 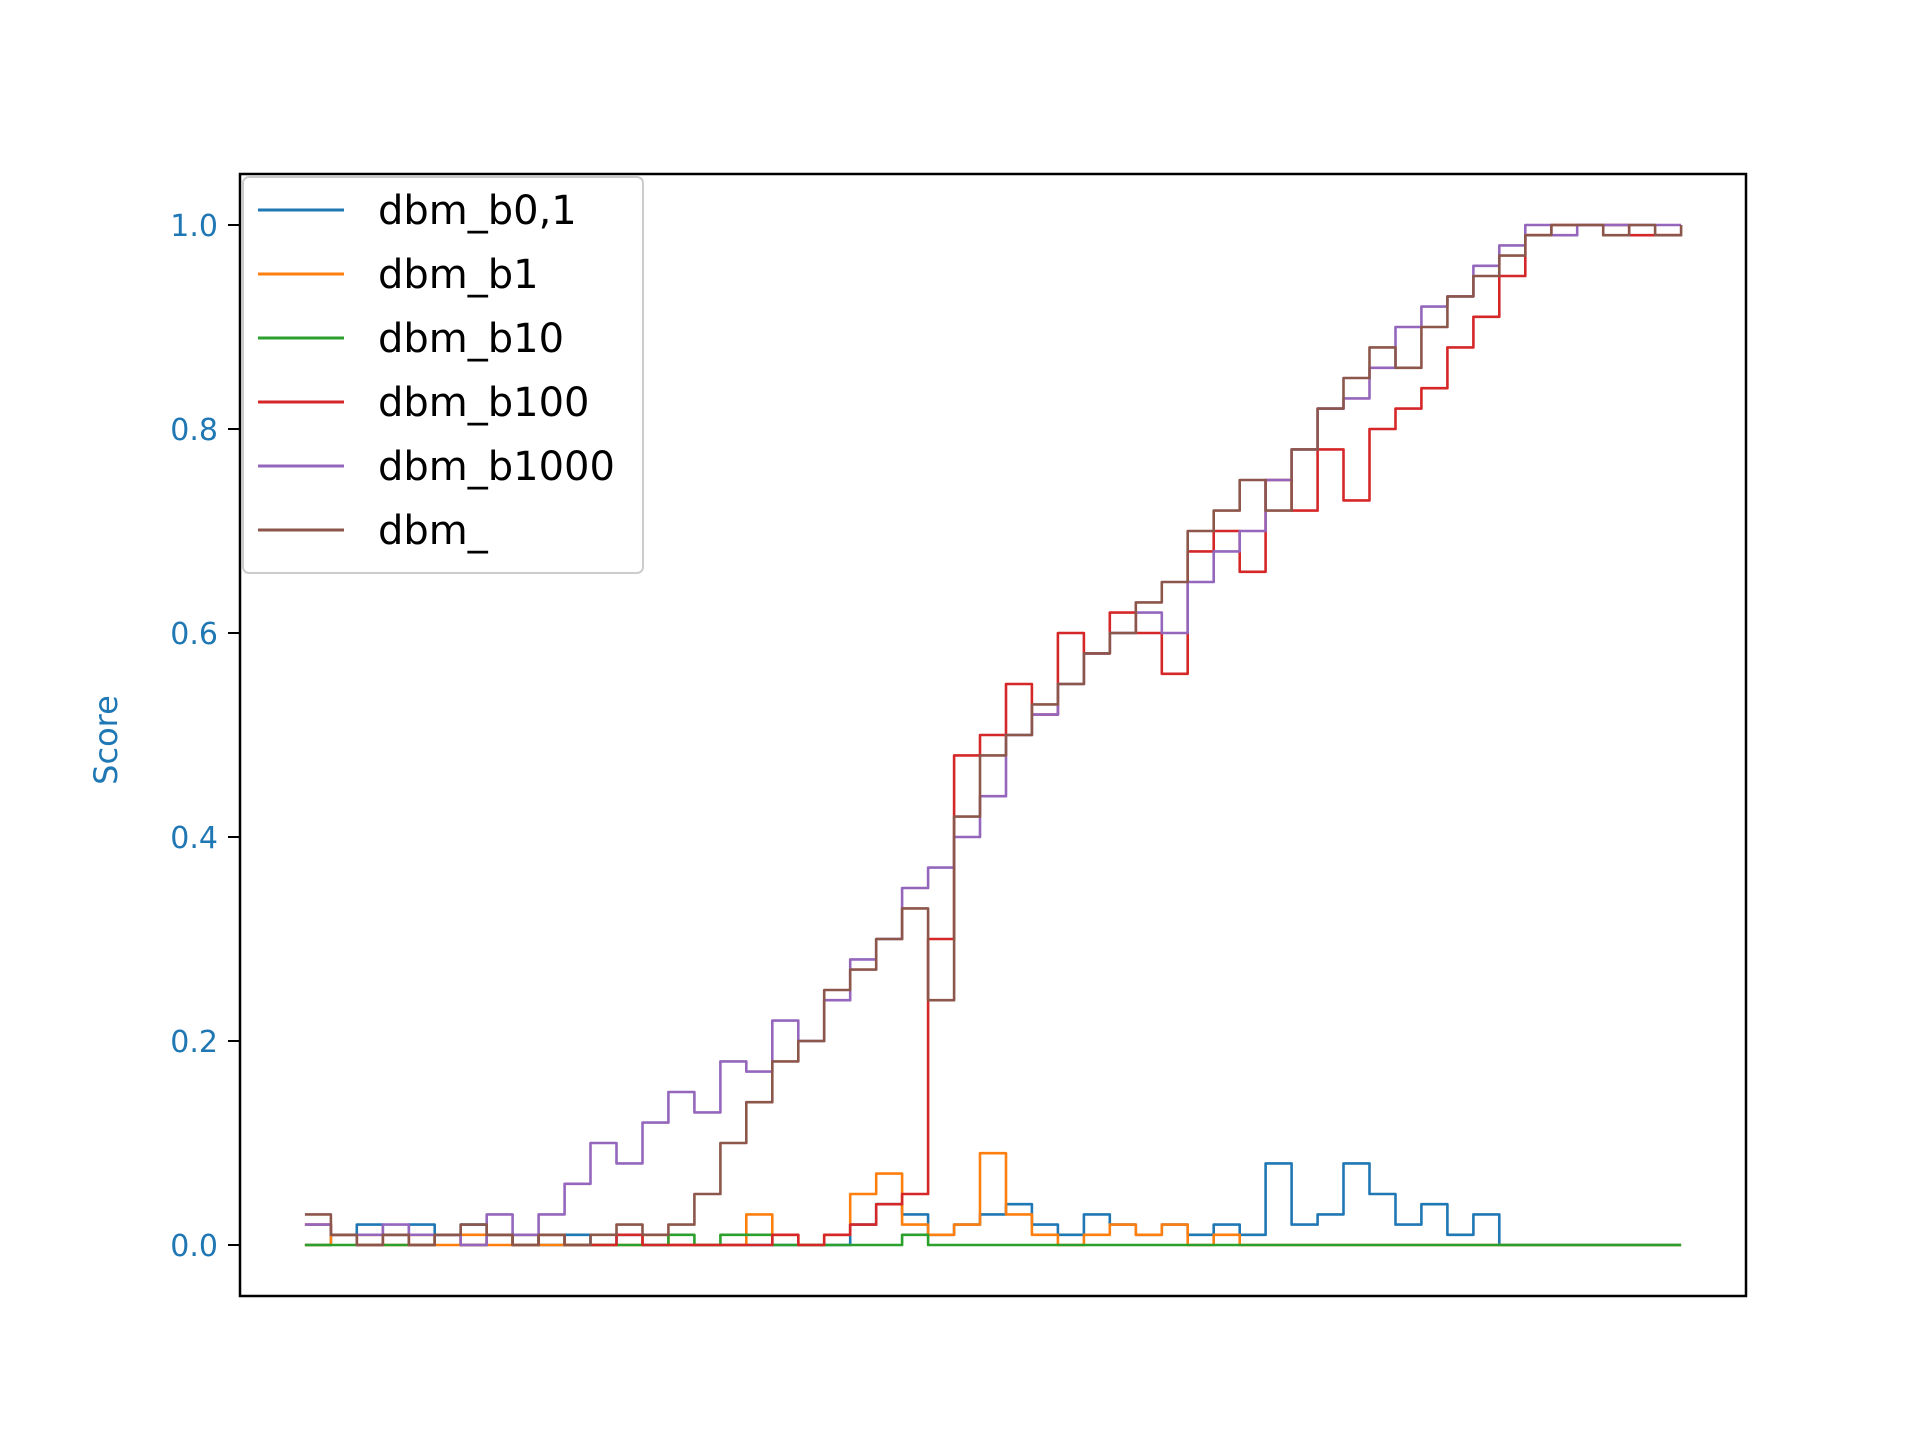 I want to click on y-tick-label-0: 0.0, so click(x=194, y=1246).